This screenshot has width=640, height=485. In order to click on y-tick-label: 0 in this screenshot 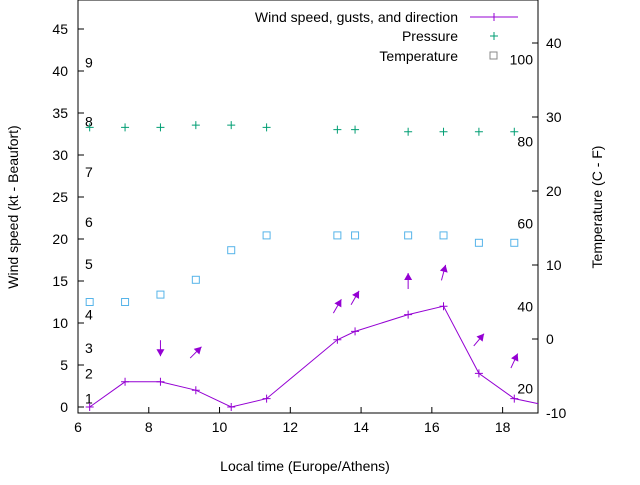, I will do `click(64, 407)`.